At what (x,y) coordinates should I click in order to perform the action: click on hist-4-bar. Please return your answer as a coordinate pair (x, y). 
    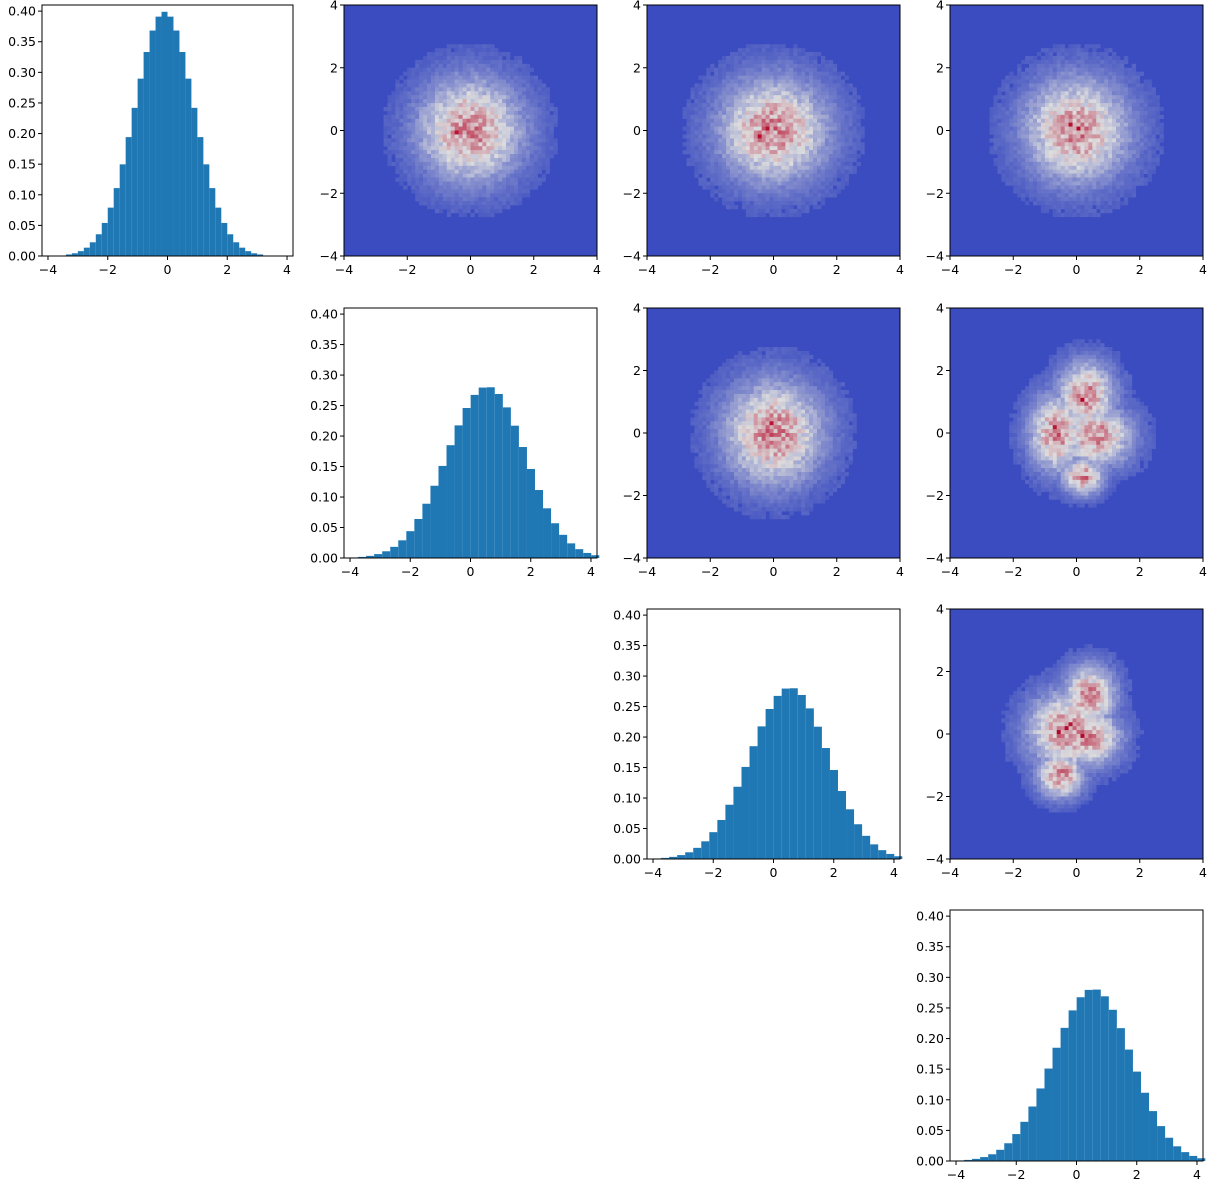
    Looking at the image, I should click on (1048, 1114).